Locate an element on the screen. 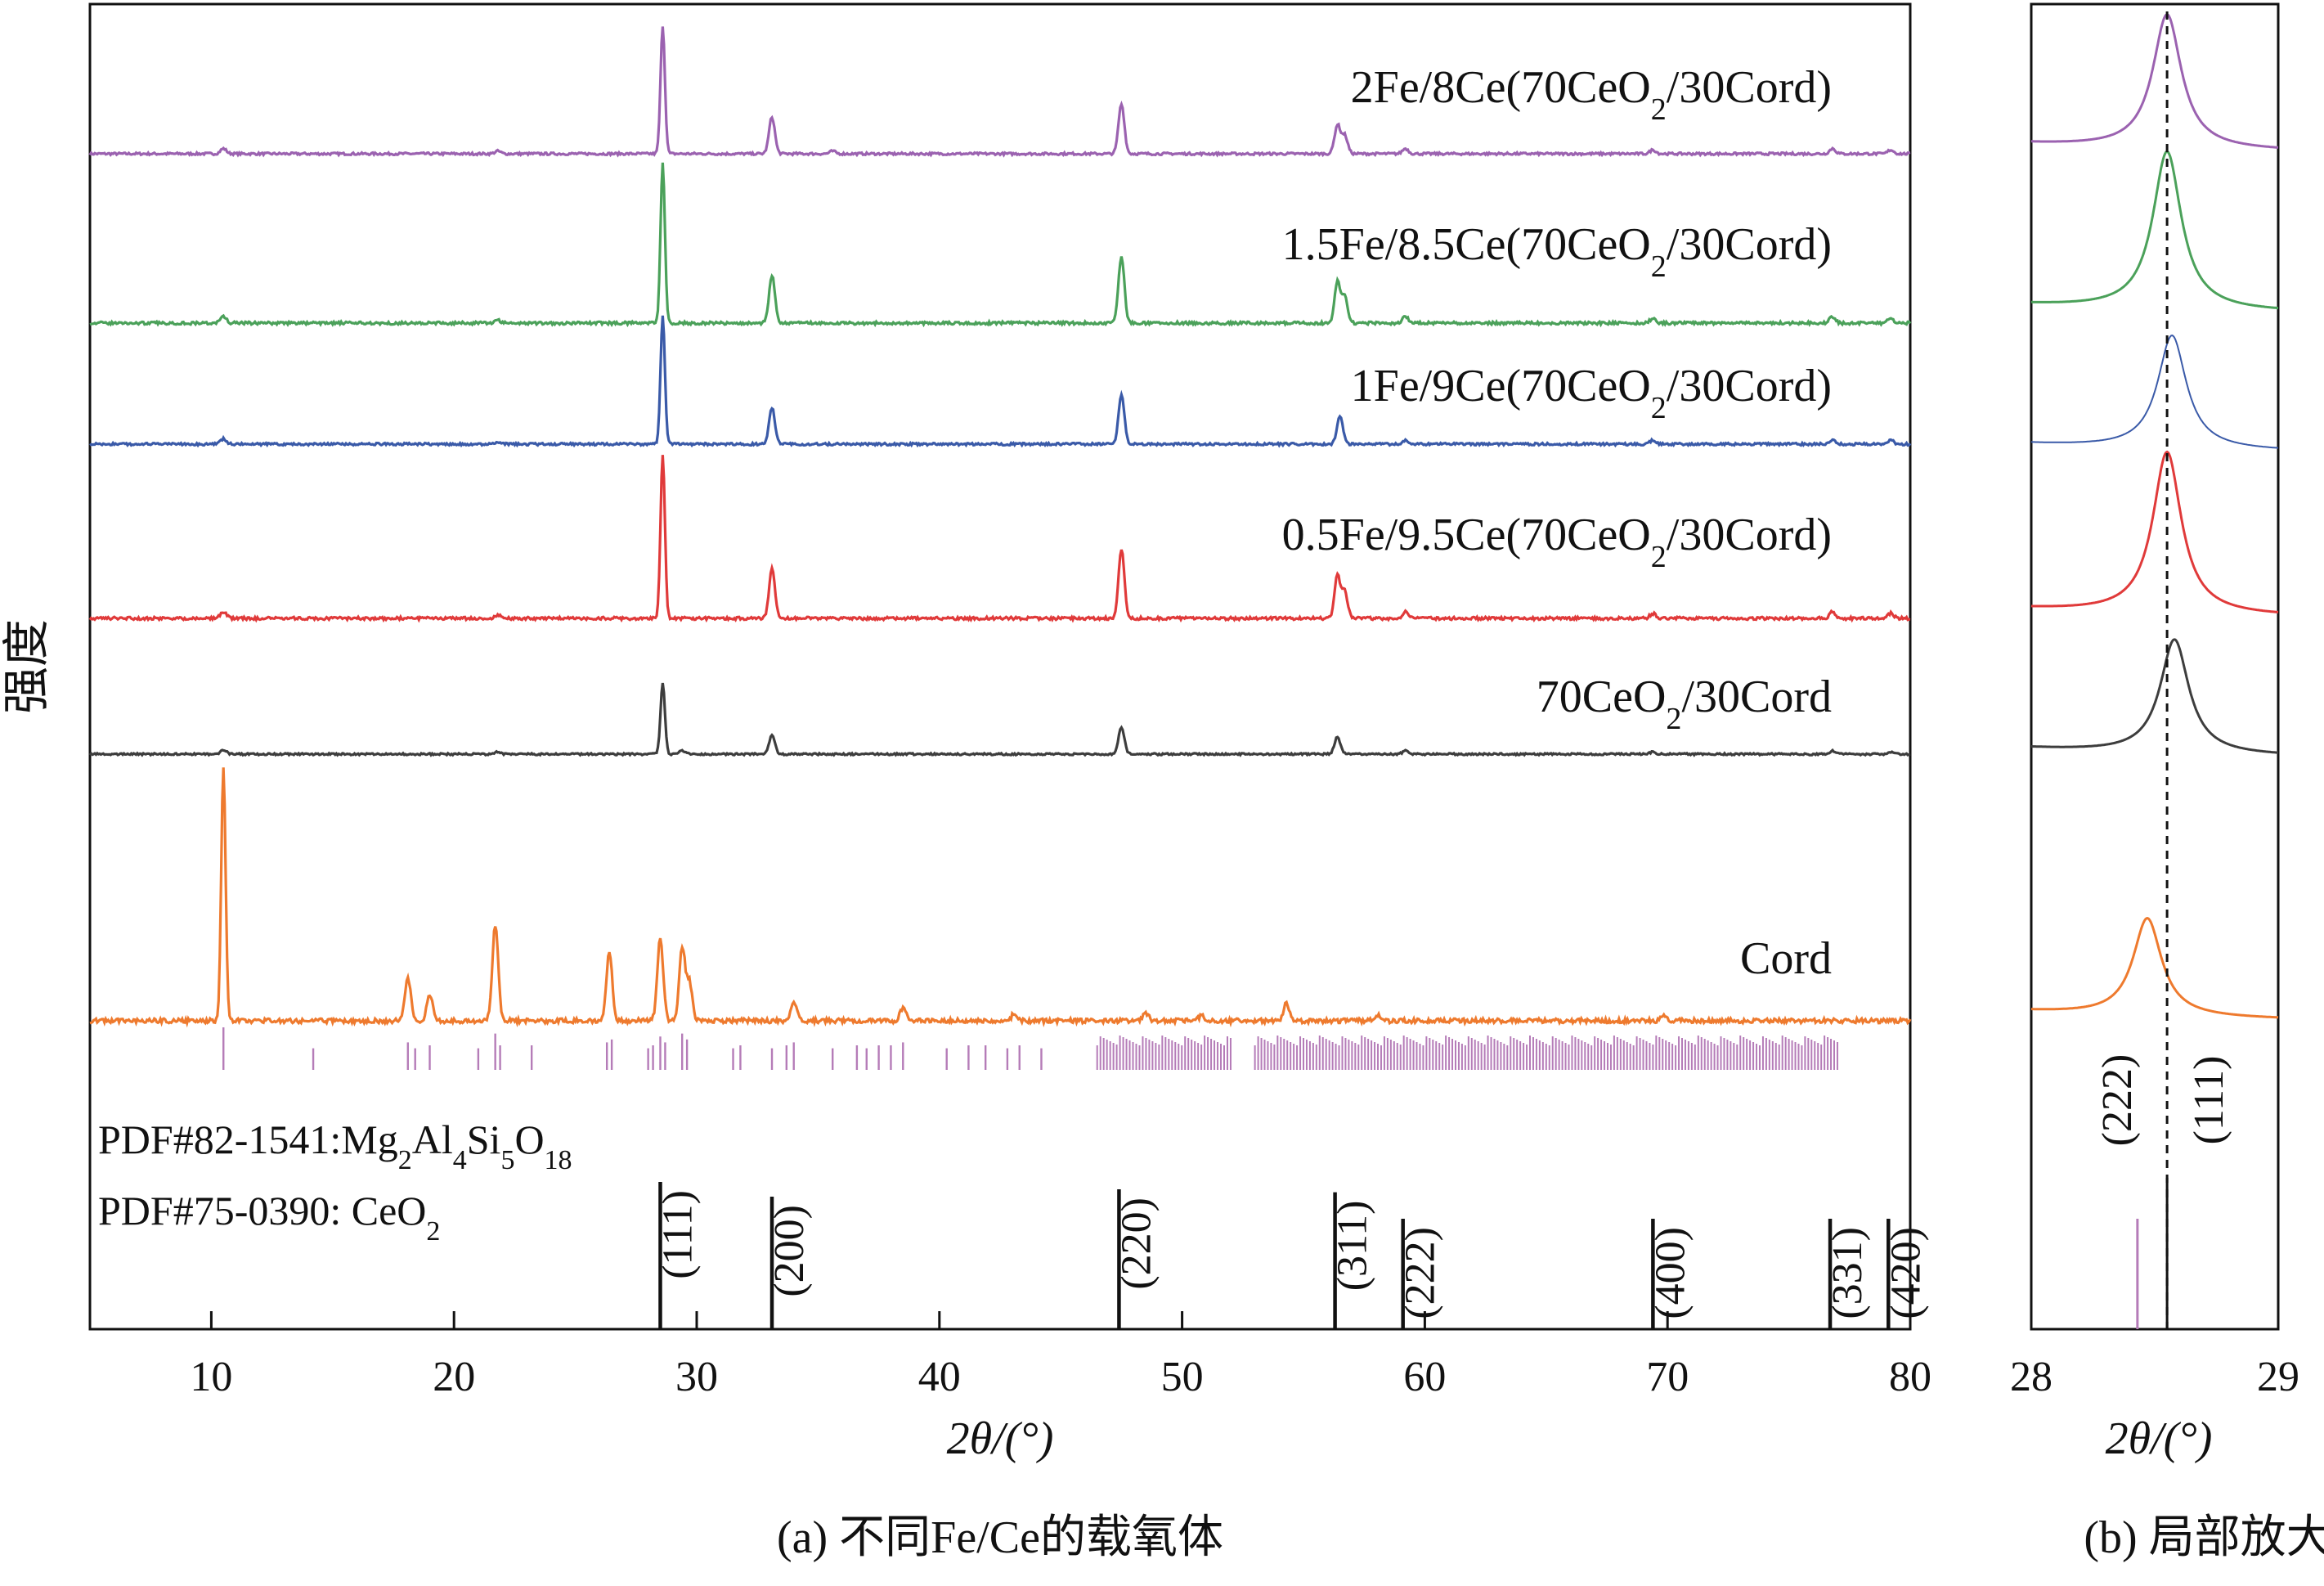 The image size is (2324, 1586). x-tick-label: 80 is located at coordinates (1910, 1377).